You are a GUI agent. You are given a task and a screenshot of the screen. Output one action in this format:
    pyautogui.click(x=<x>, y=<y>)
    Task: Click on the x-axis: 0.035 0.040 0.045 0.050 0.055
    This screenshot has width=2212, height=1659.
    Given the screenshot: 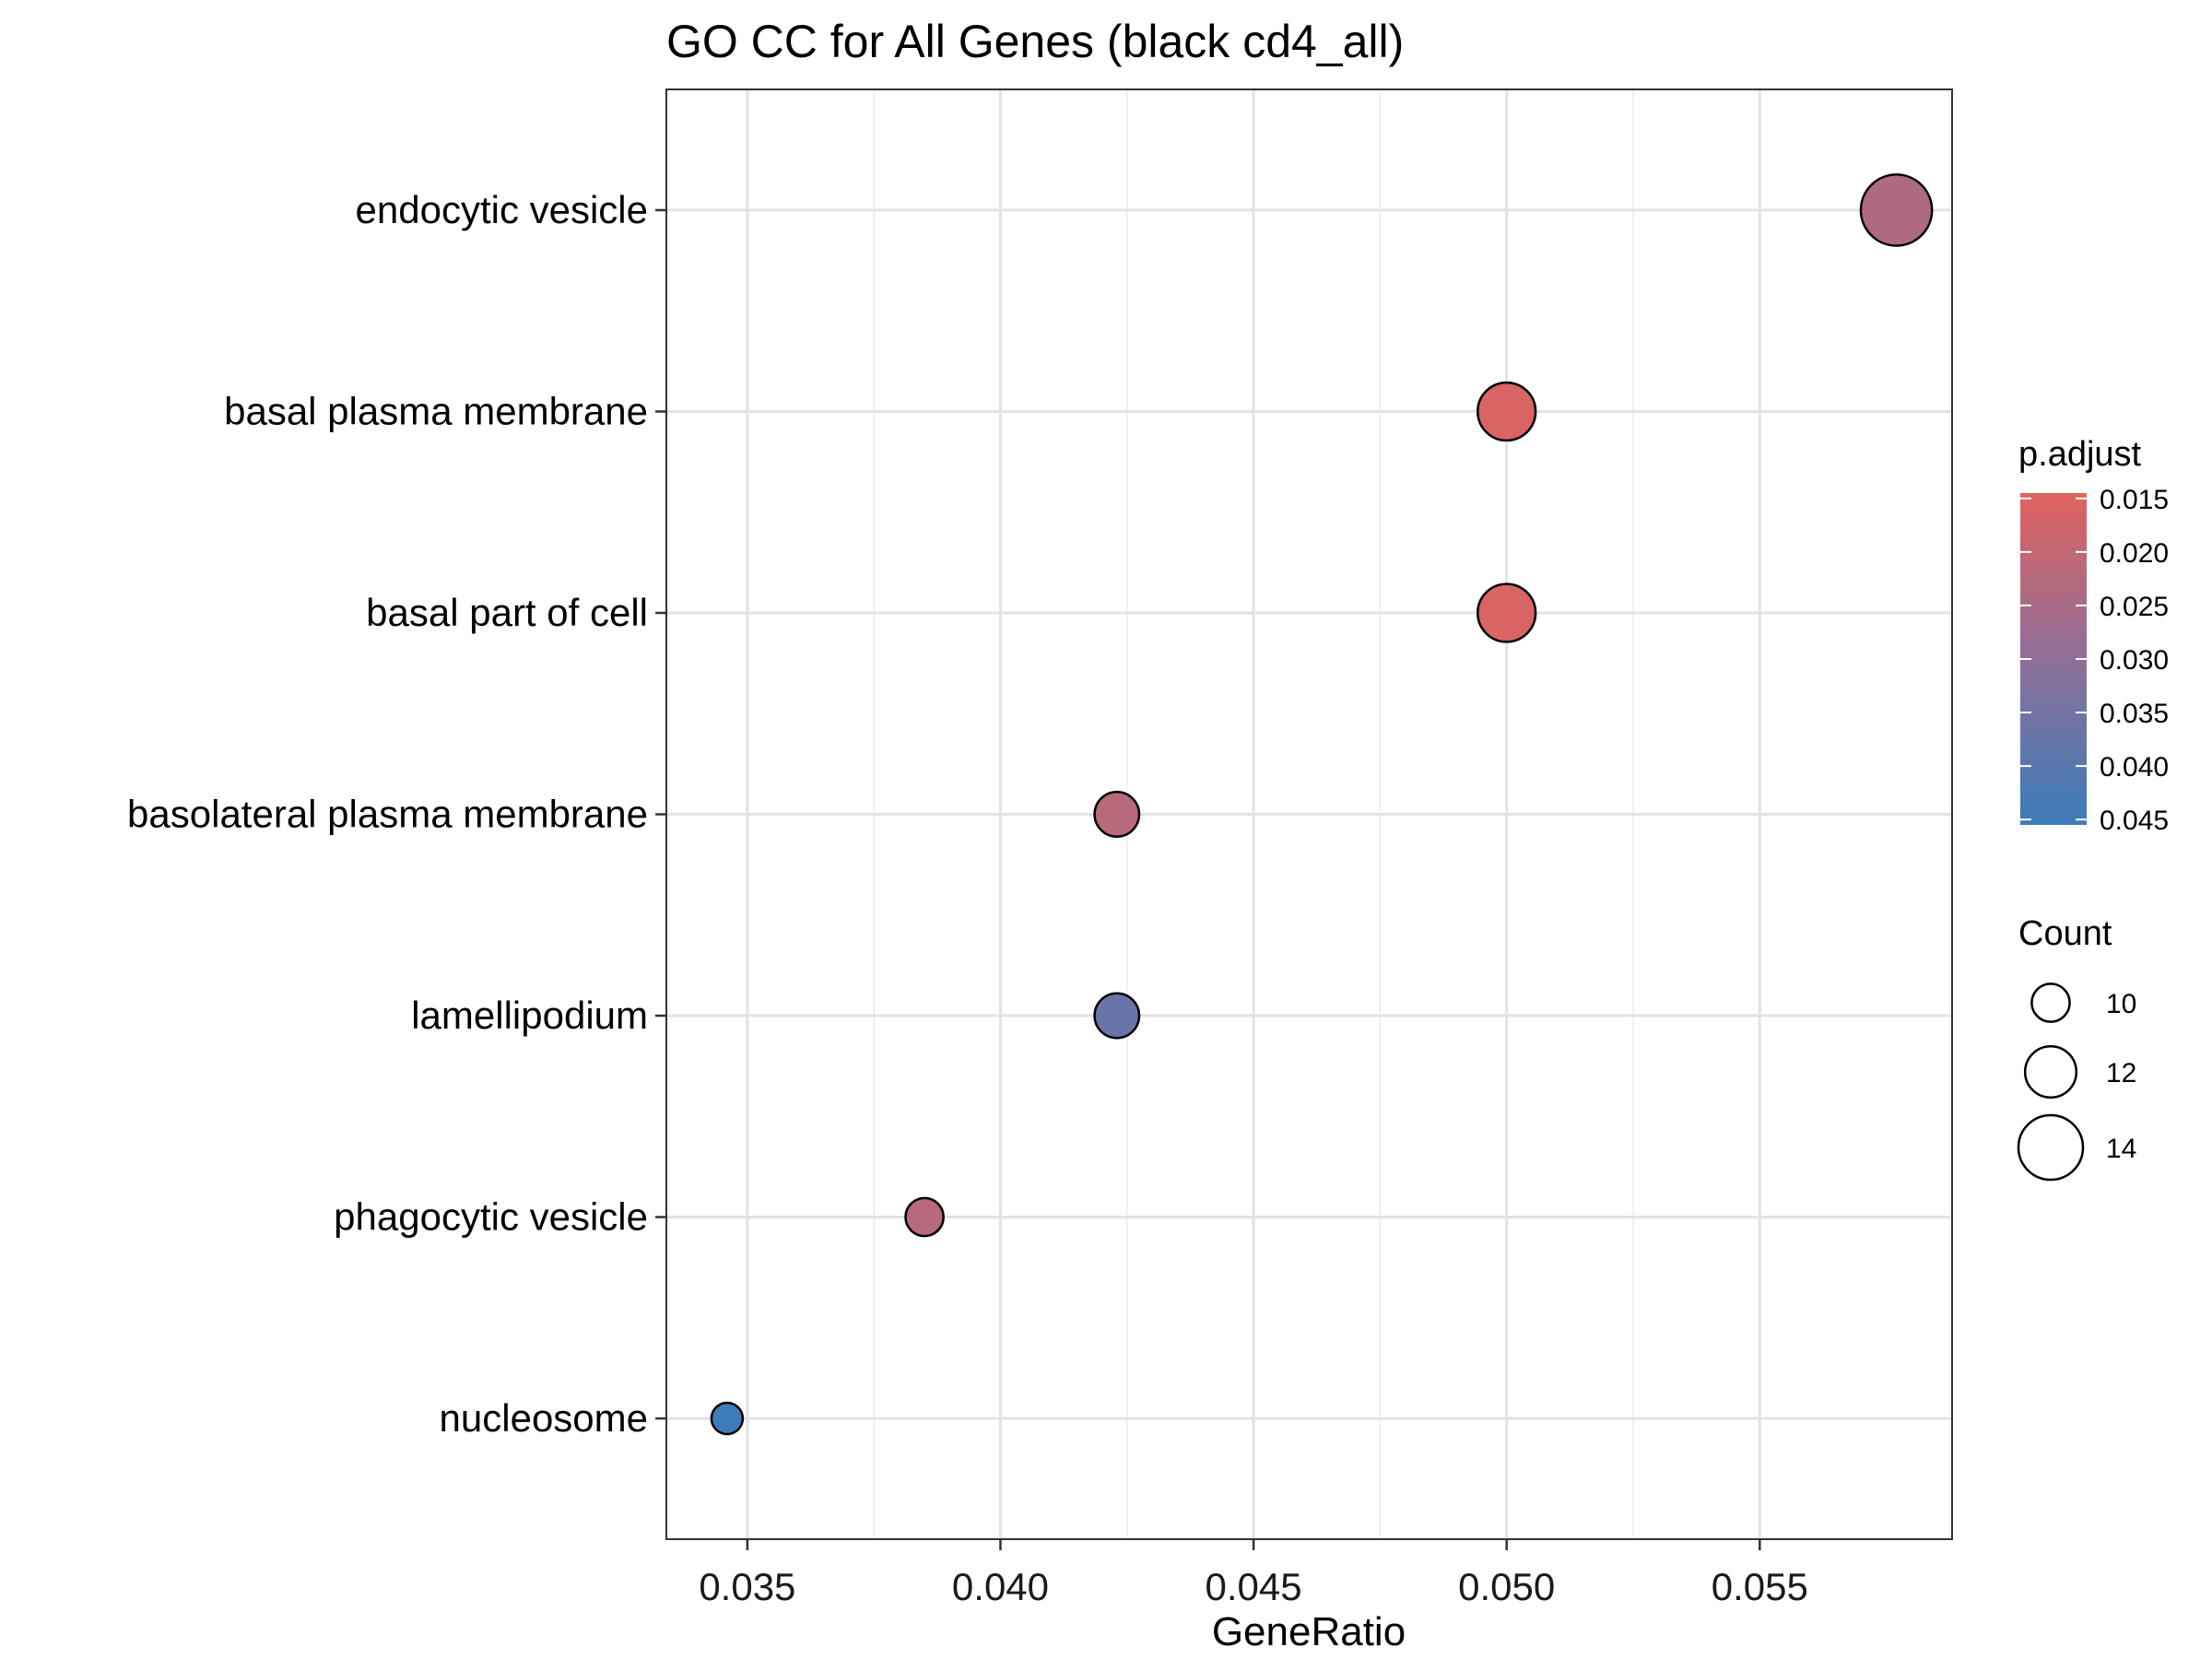 What is the action you would take?
    pyautogui.click(x=1253, y=1573)
    